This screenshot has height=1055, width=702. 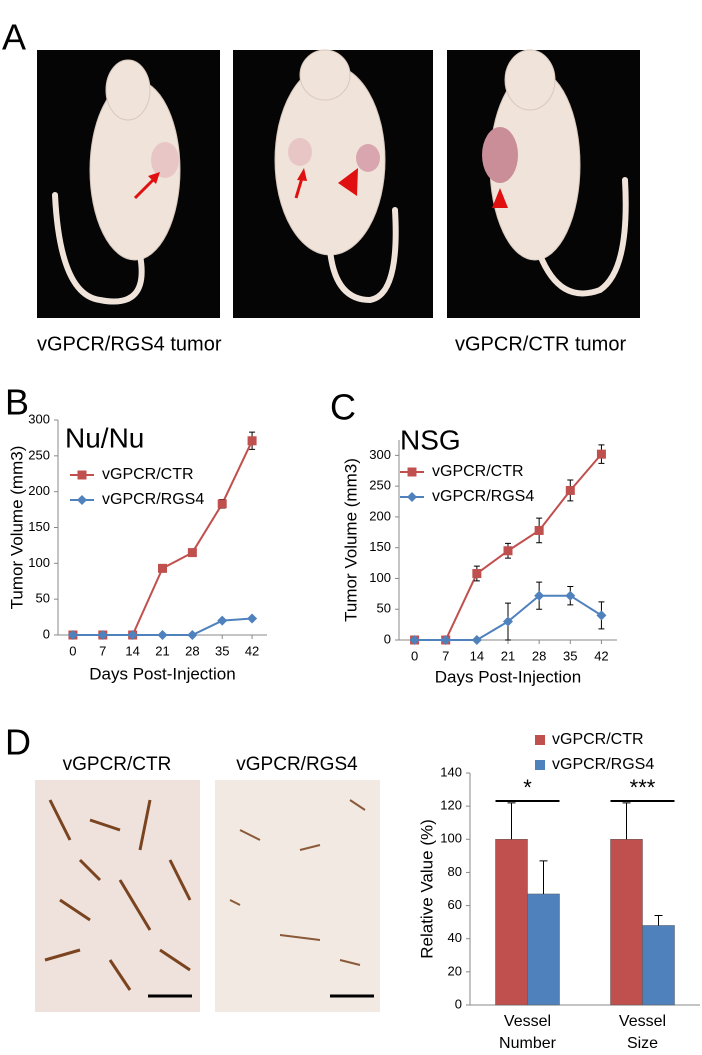 What do you see at coordinates (207, 896) in the screenshot?
I see `micrograph-panel` at bounding box center [207, 896].